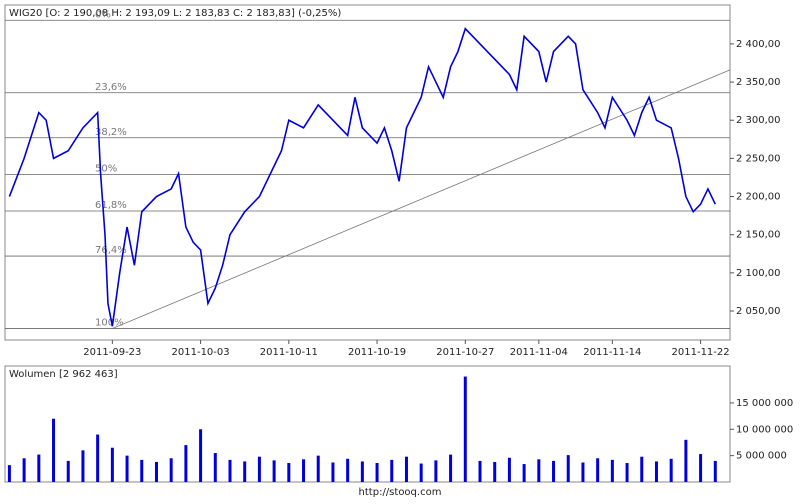 This screenshot has height=504, width=800. Describe the element at coordinates (111, 87) in the screenshot. I see `fib-label: 23,6%` at that location.